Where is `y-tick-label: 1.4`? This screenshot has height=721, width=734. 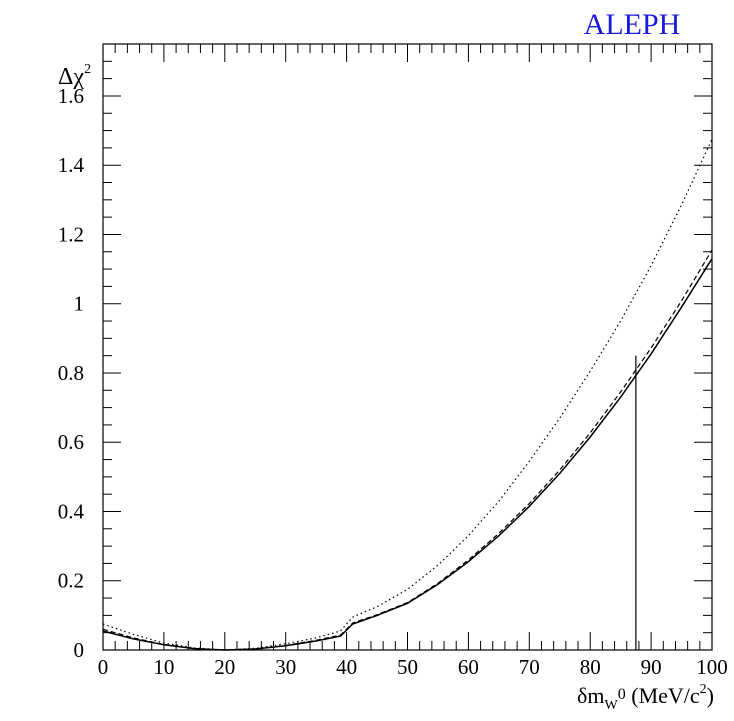 y-tick-label: 1.4 is located at coordinates (71, 165).